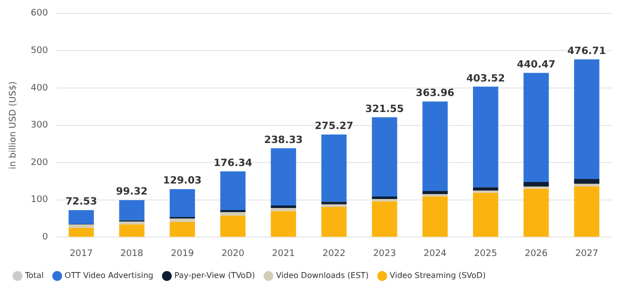 This screenshot has width=620, height=290. I want to click on x-tick-label: 2026, so click(536, 253).